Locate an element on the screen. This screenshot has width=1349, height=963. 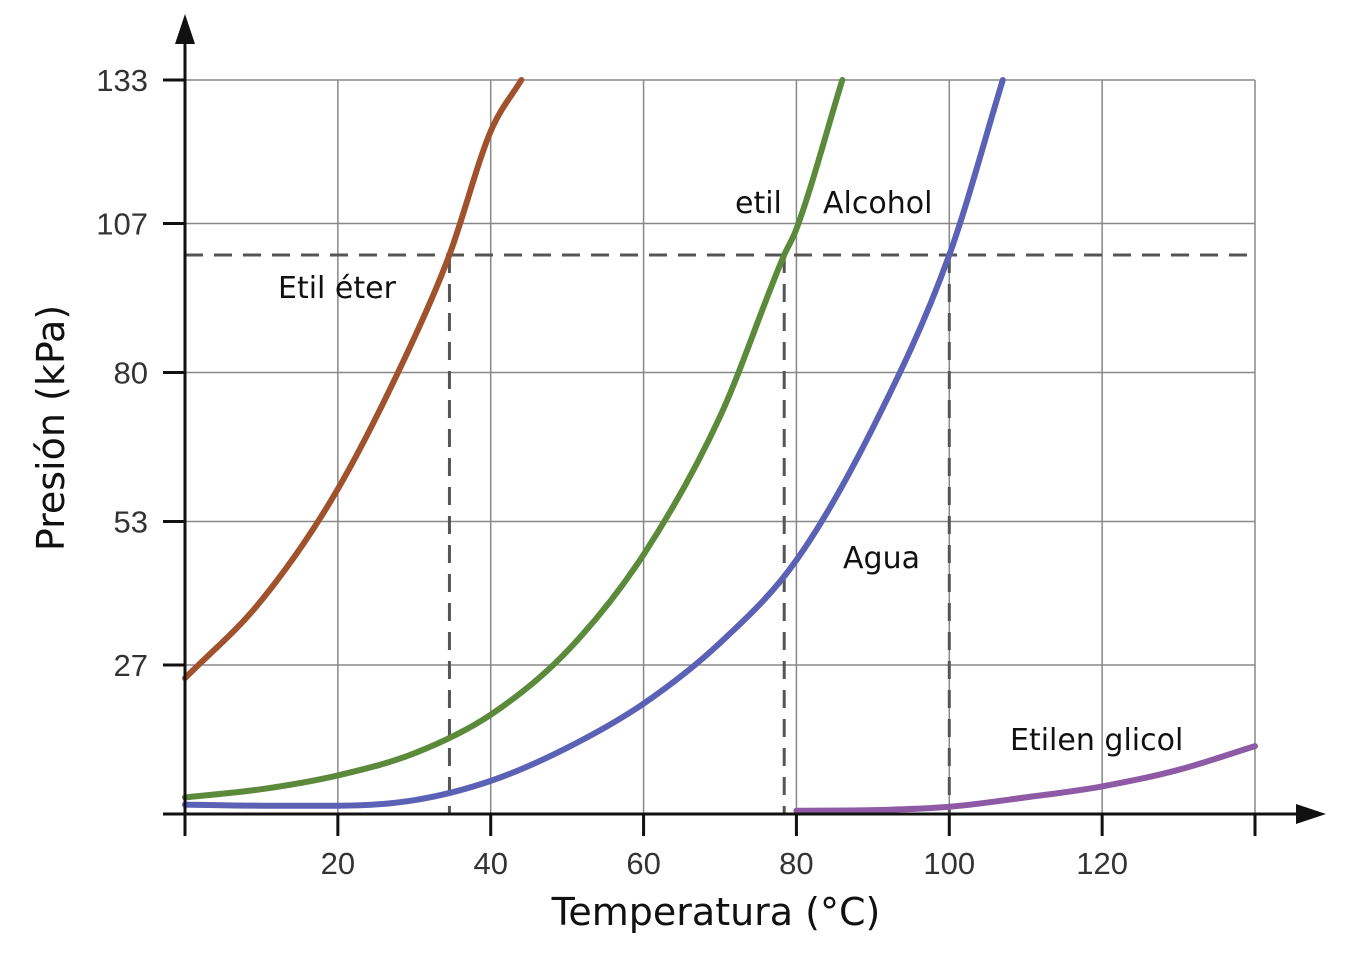
series-line-etilen-glicol is located at coordinates (1025, 778).